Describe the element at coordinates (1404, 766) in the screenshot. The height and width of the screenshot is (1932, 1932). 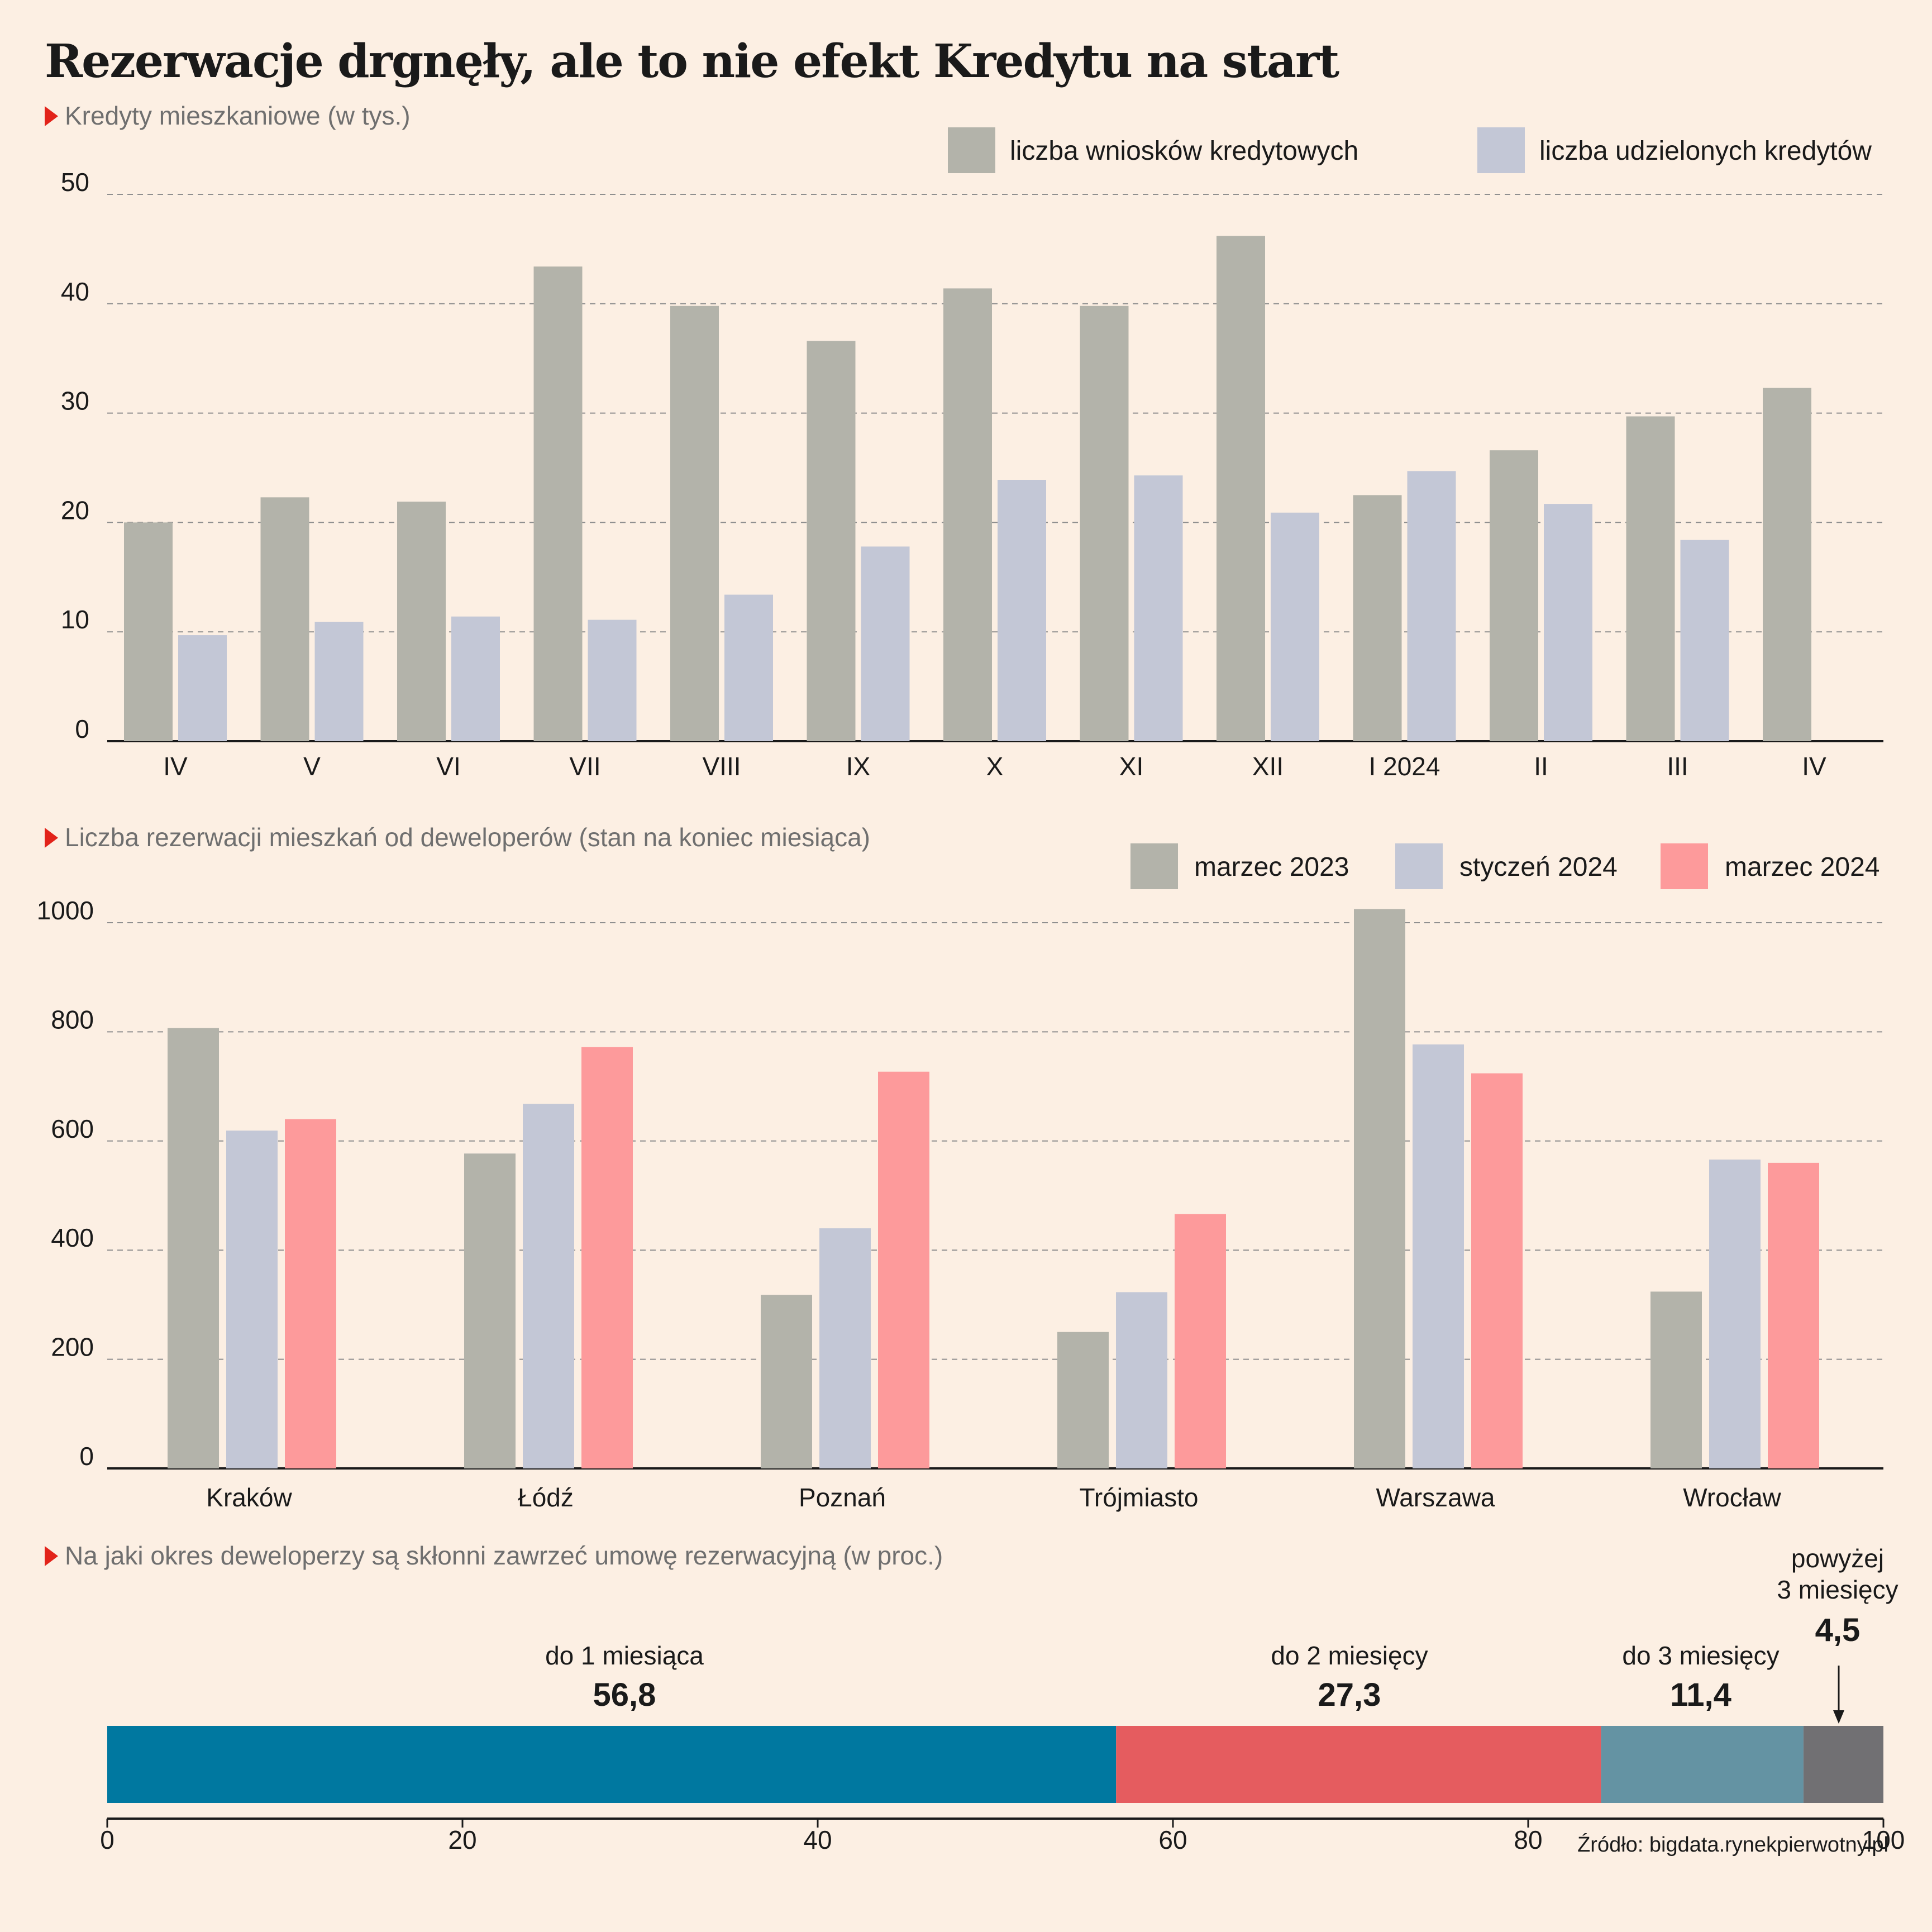
I see `x-tick-label: I 2024` at that location.